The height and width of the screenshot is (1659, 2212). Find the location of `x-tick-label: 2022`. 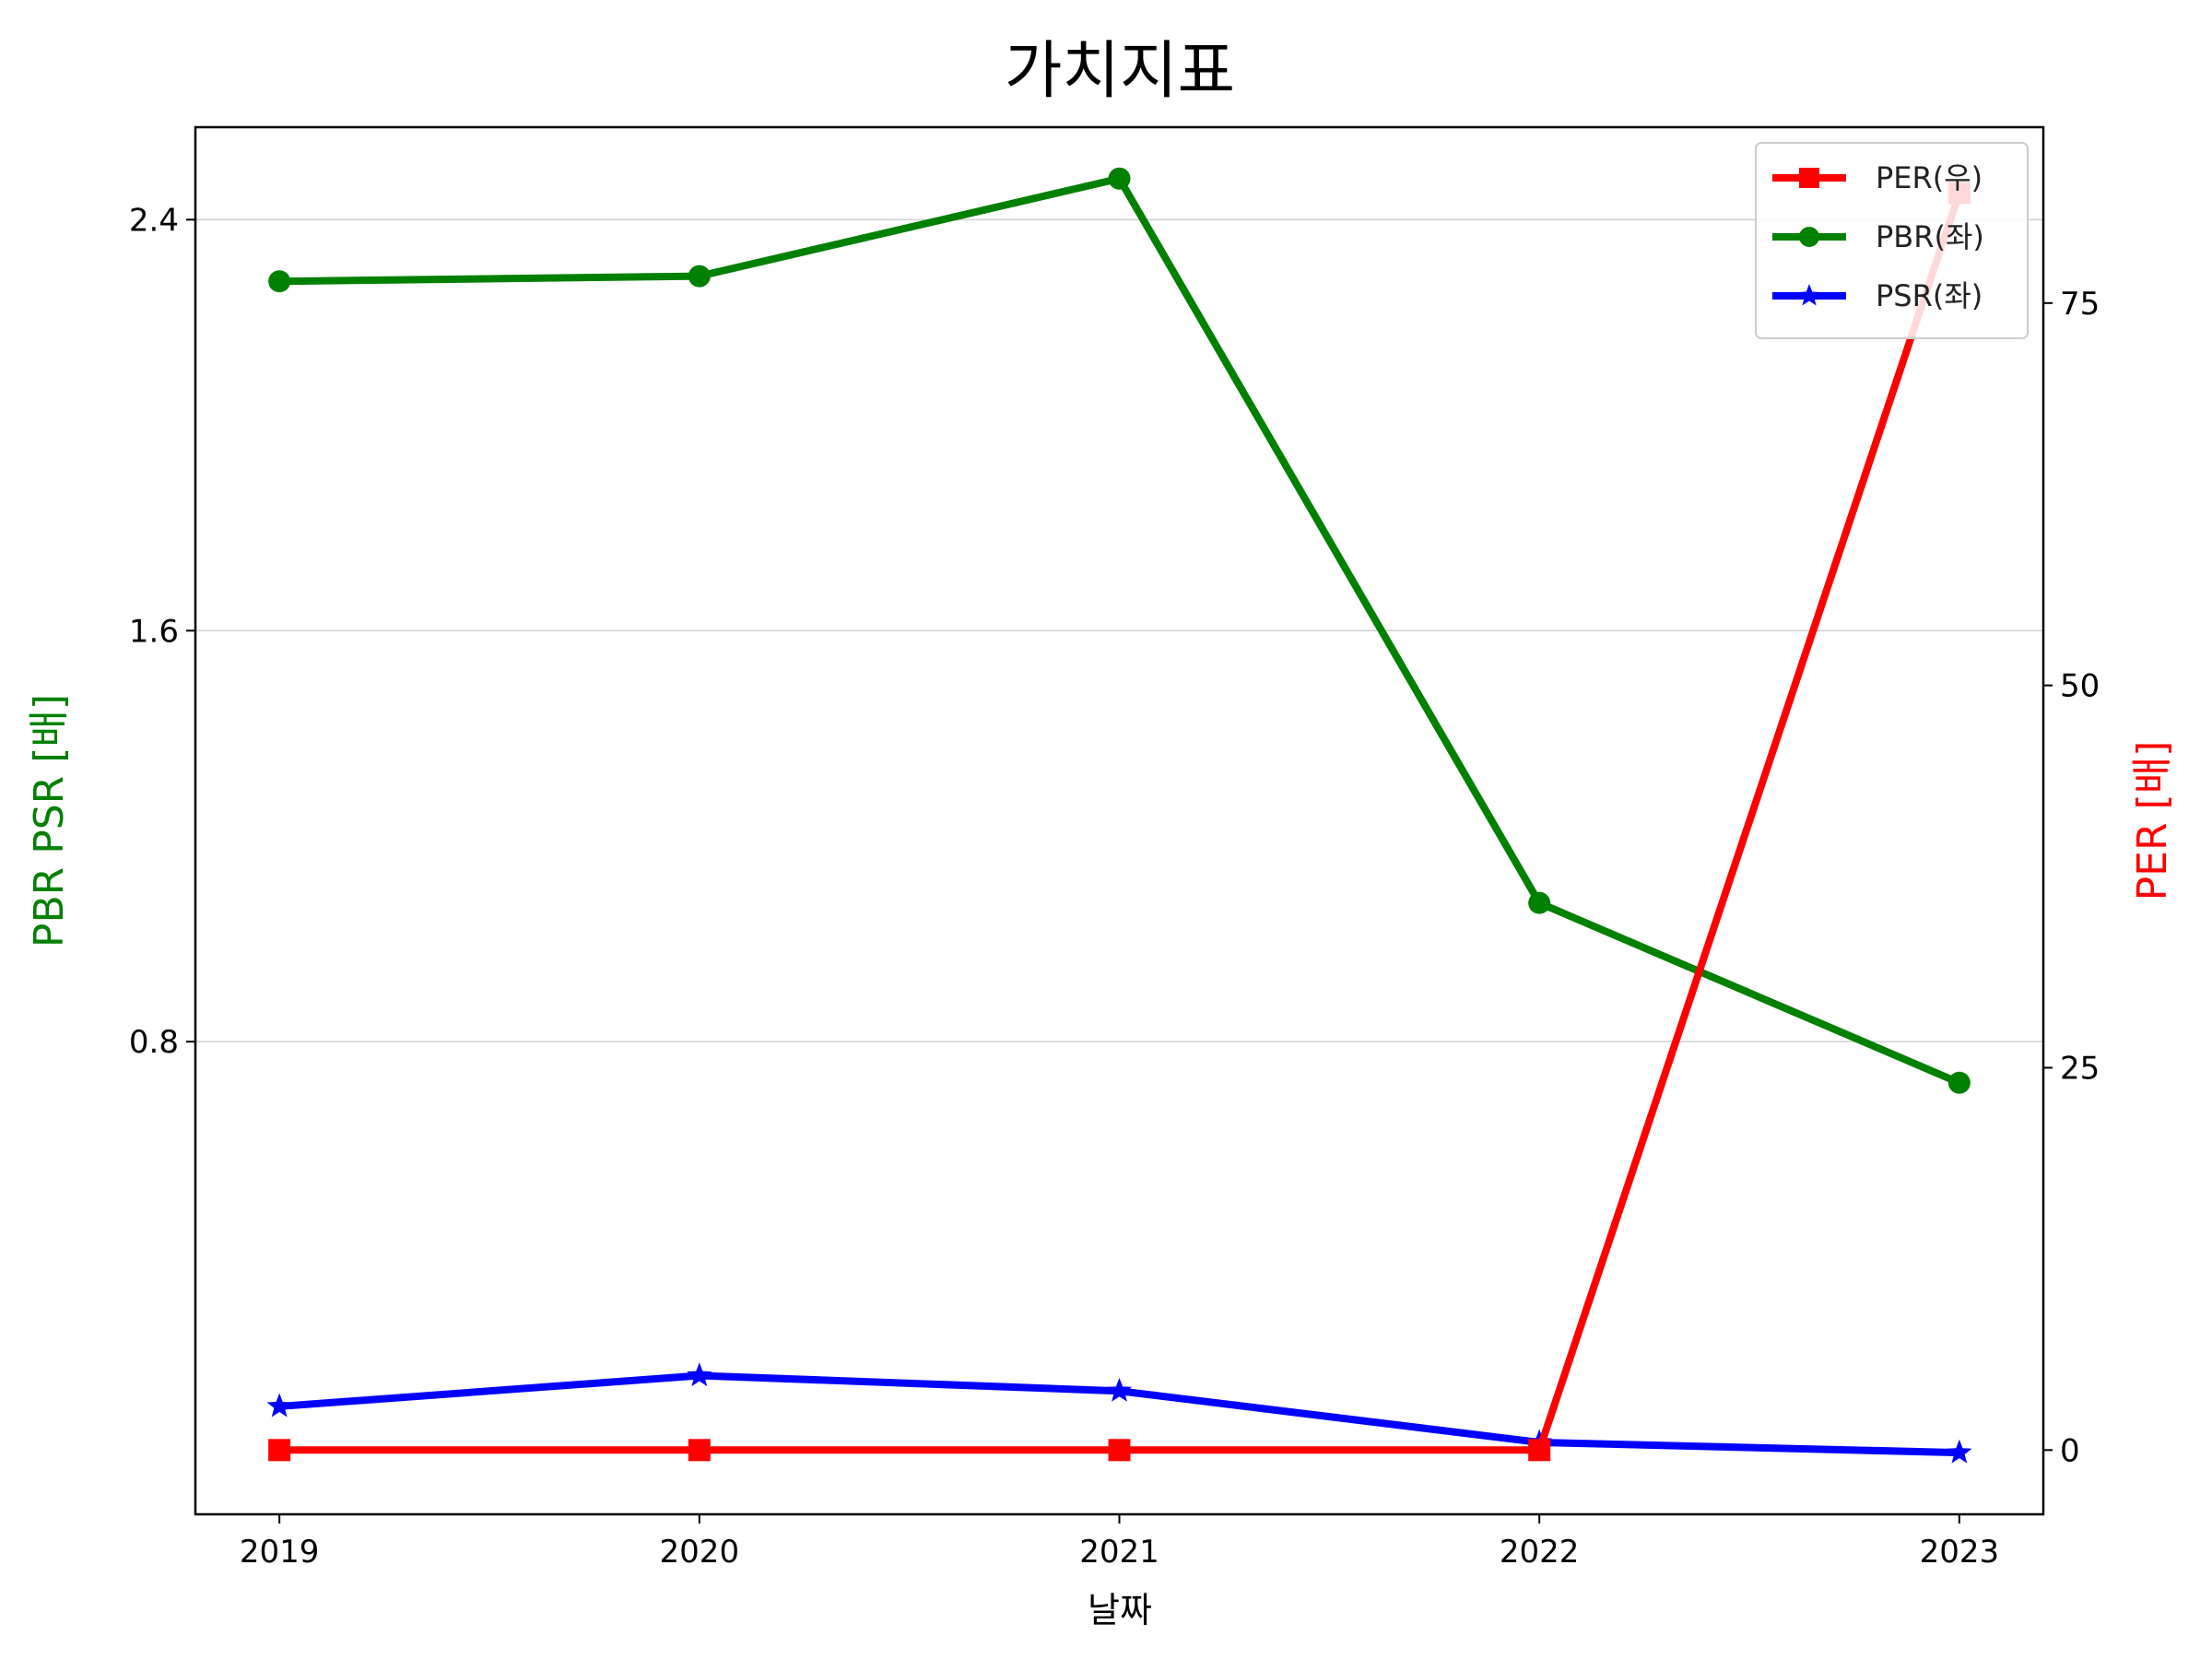

x-tick-label: 2022 is located at coordinates (1540, 1552).